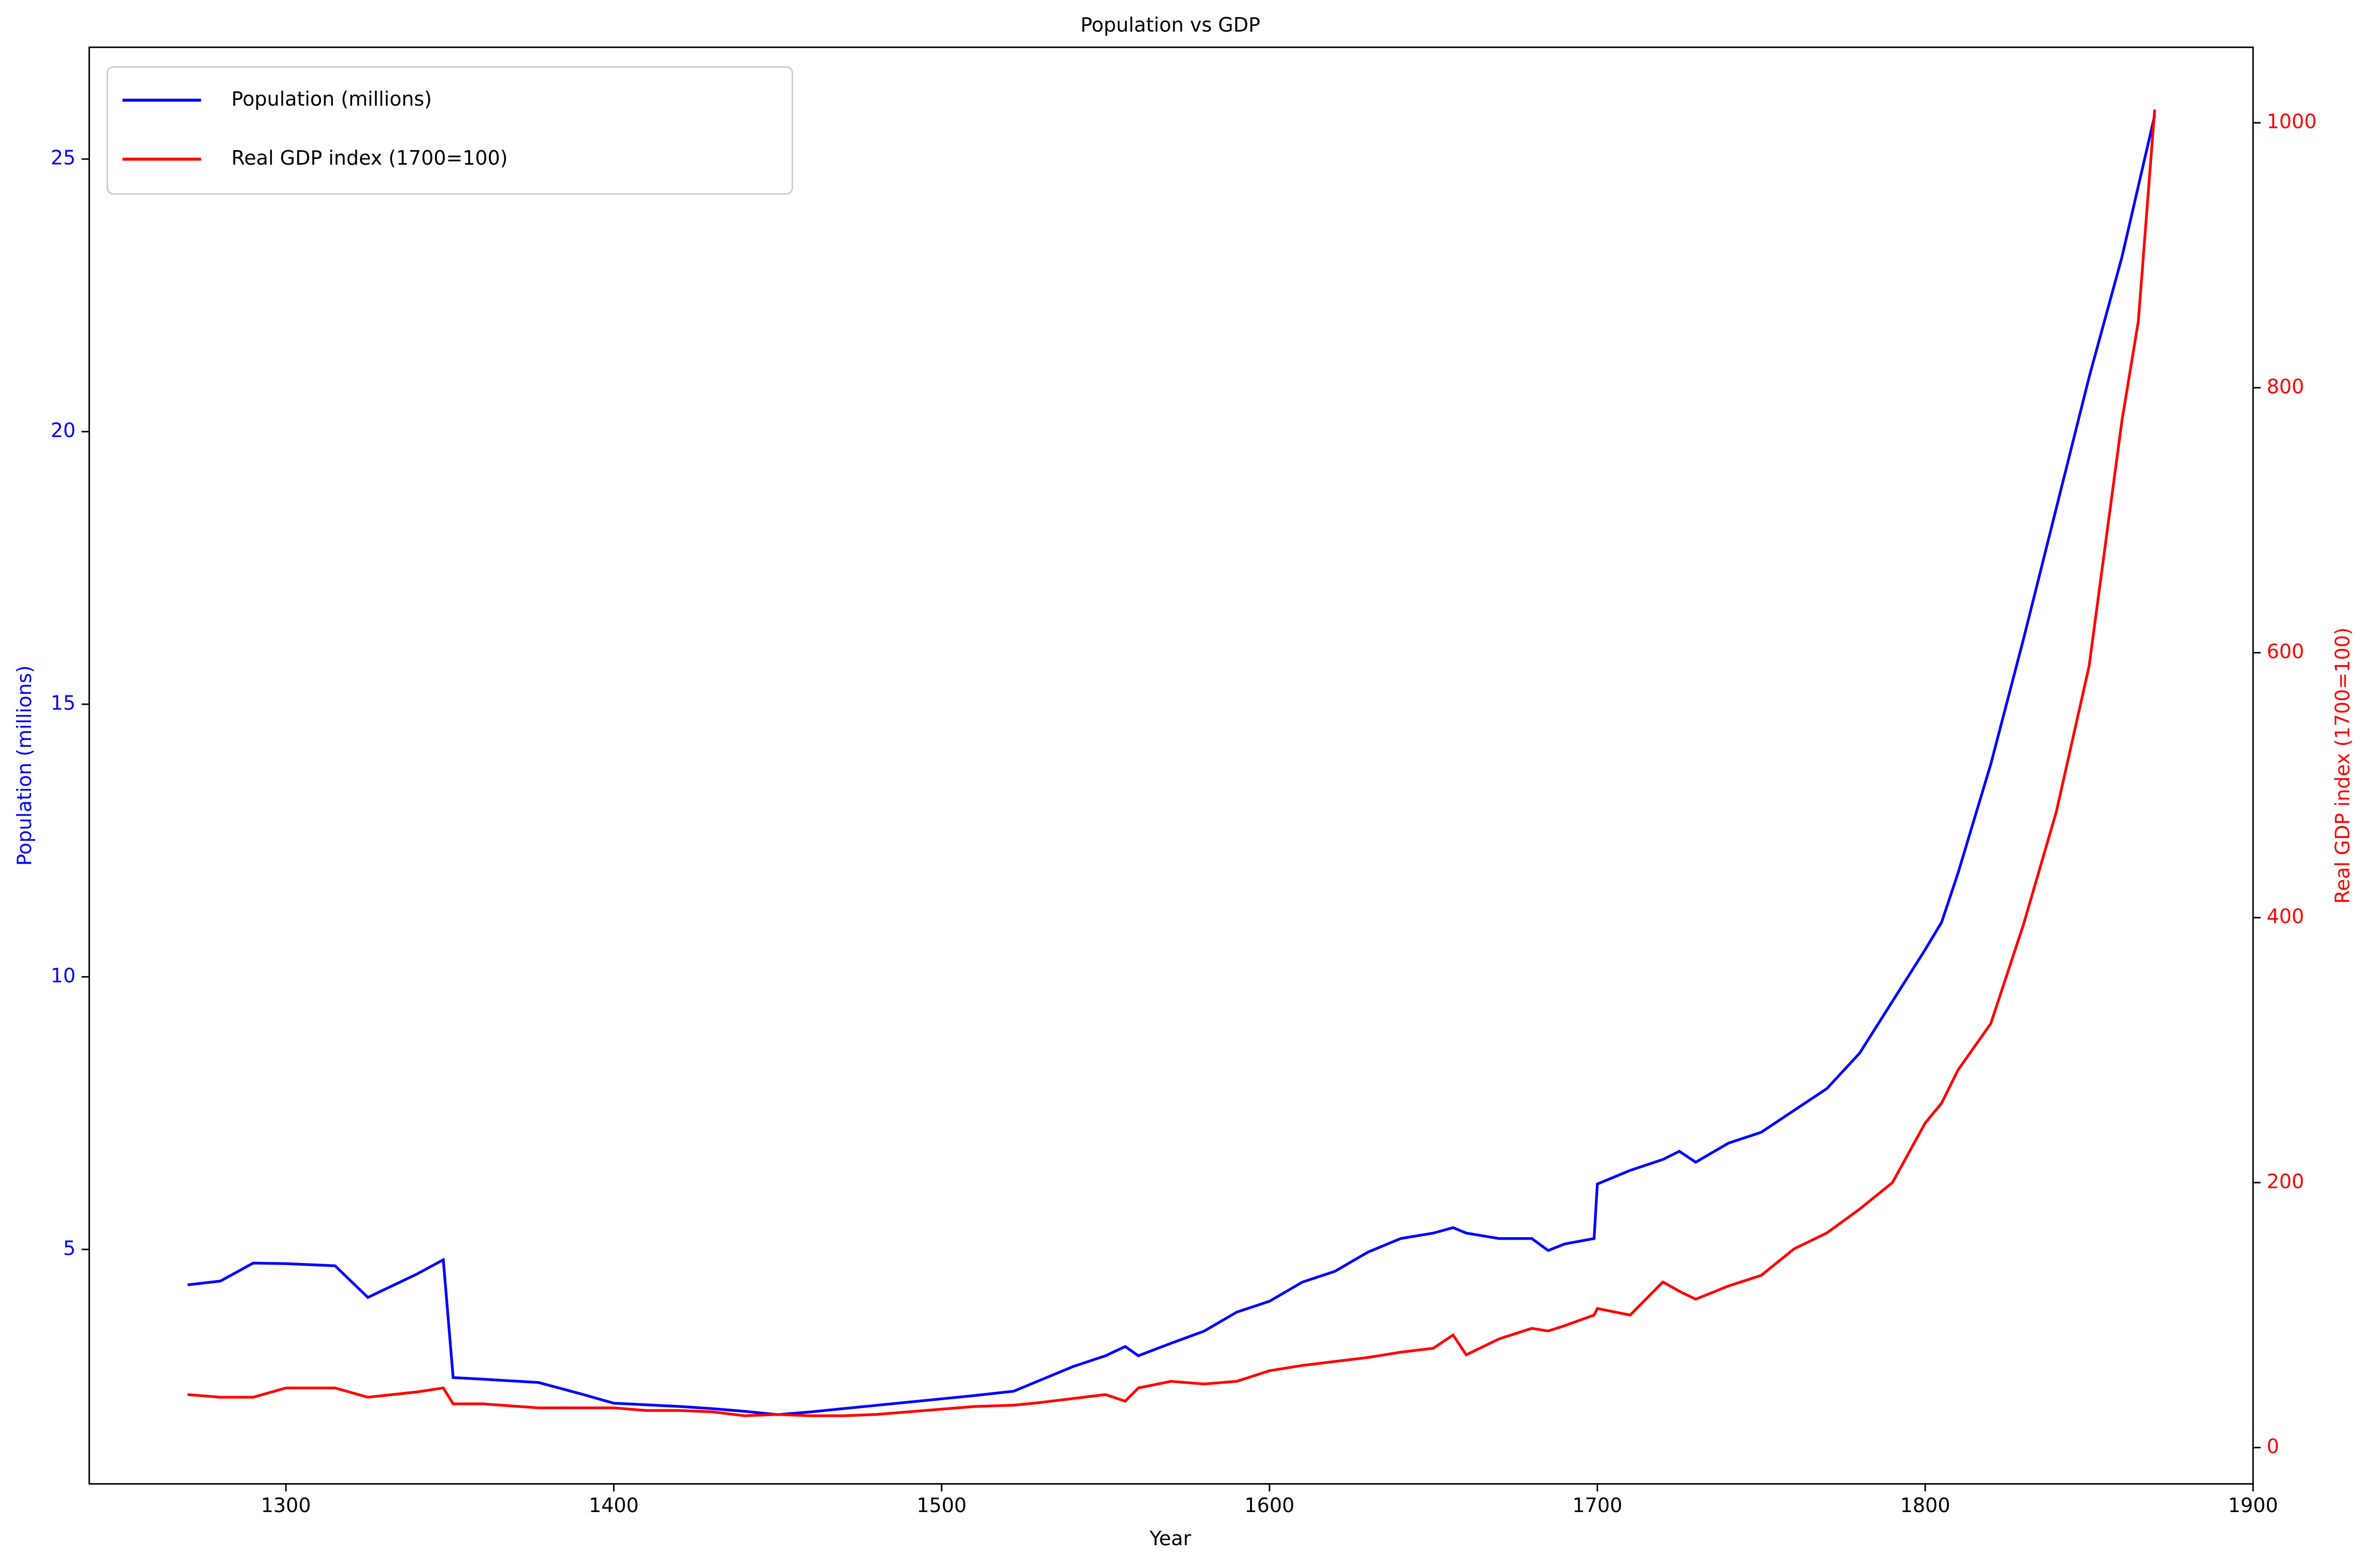  Describe the element at coordinates (369, 158) in the screenshot. I see `legend-label: Real GDP index (1700=100)` at that location.